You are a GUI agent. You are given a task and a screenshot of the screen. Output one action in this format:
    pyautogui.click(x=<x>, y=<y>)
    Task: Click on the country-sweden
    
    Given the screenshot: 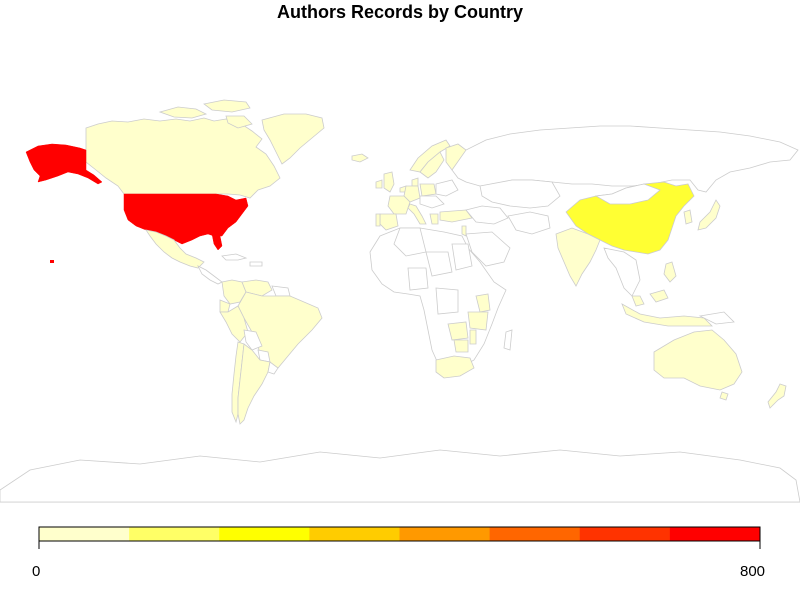 What is the action you would take?
    pyautogui.click(x=432, y=165)
    